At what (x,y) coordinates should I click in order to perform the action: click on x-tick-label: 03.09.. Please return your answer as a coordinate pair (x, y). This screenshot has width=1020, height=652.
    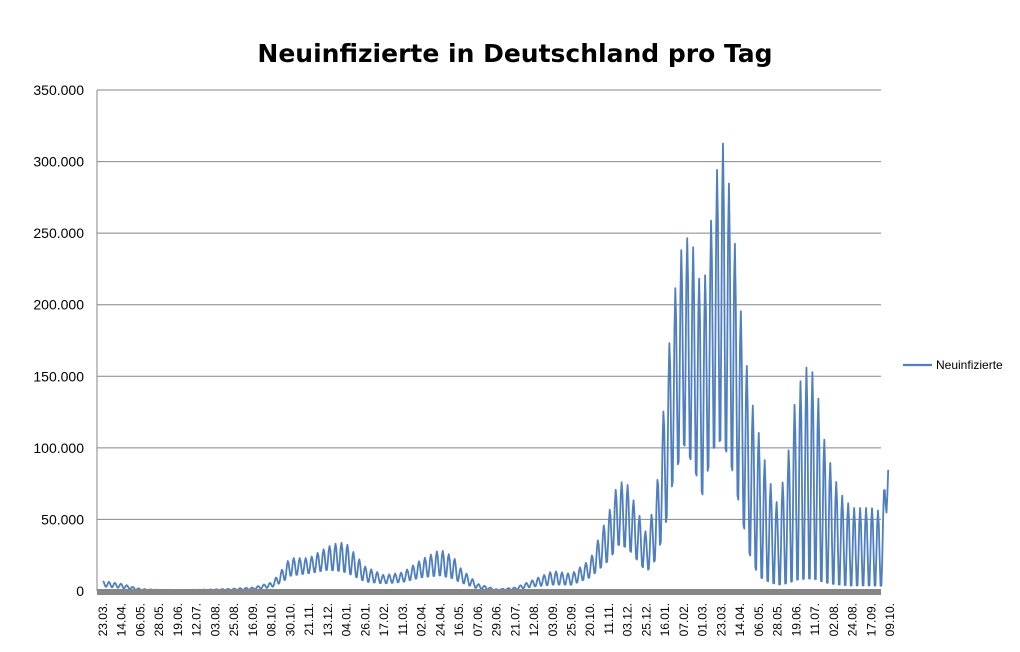
    Looking at the image, I should click on (553, 619).